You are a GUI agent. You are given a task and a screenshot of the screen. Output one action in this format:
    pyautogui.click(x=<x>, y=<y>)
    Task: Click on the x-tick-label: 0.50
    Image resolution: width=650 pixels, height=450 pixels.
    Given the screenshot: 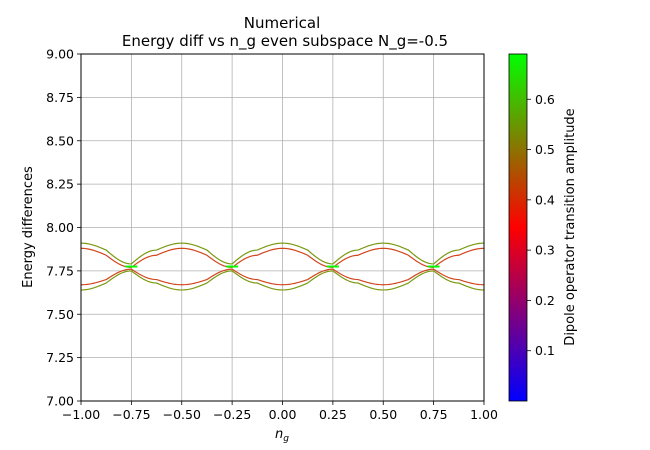 What is the action you would take?
    pyautogui.click(x=383, y=414)
    